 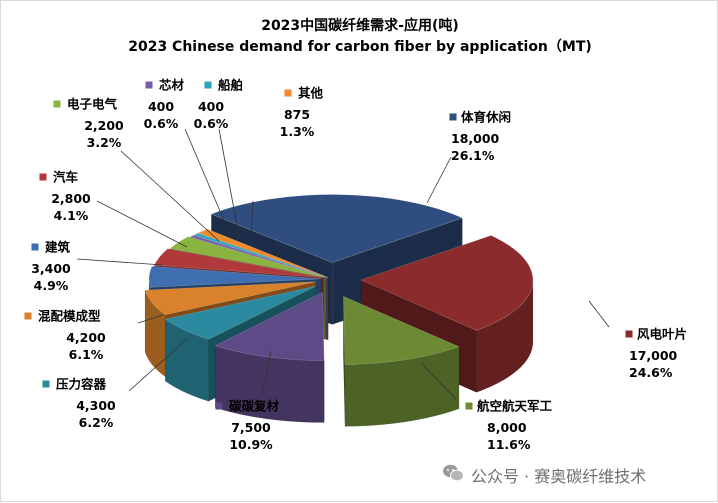 I want to click on slice-value: 2,800, so click(x=71, y=198).